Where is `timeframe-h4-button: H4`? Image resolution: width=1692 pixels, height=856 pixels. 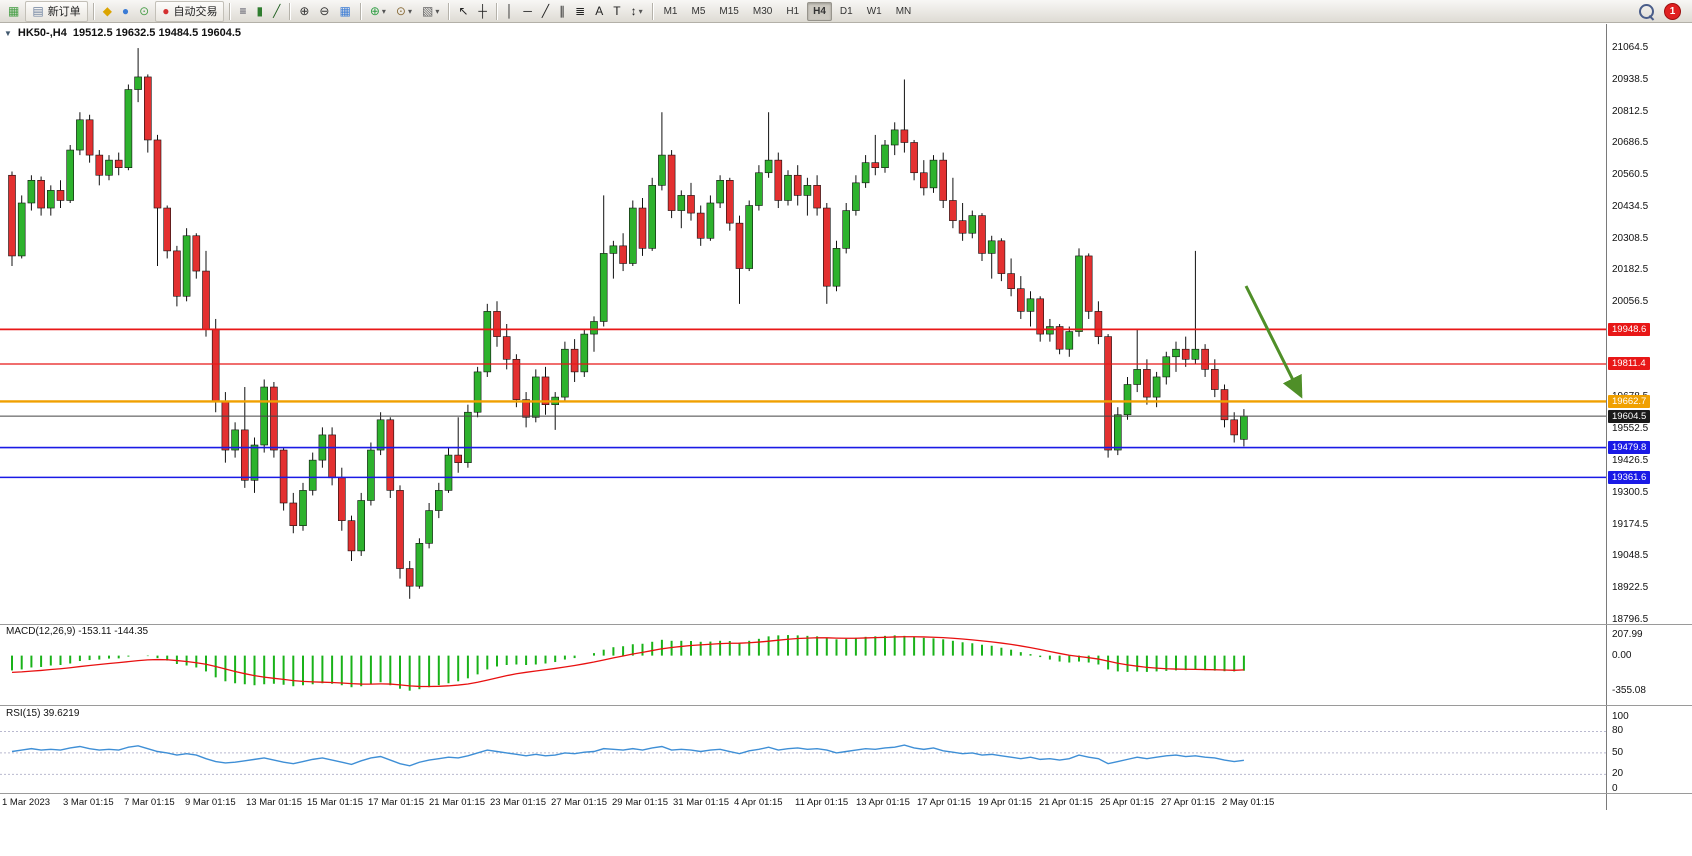 timeframe-h4-button: H4 is located at coordinates (819, 11).